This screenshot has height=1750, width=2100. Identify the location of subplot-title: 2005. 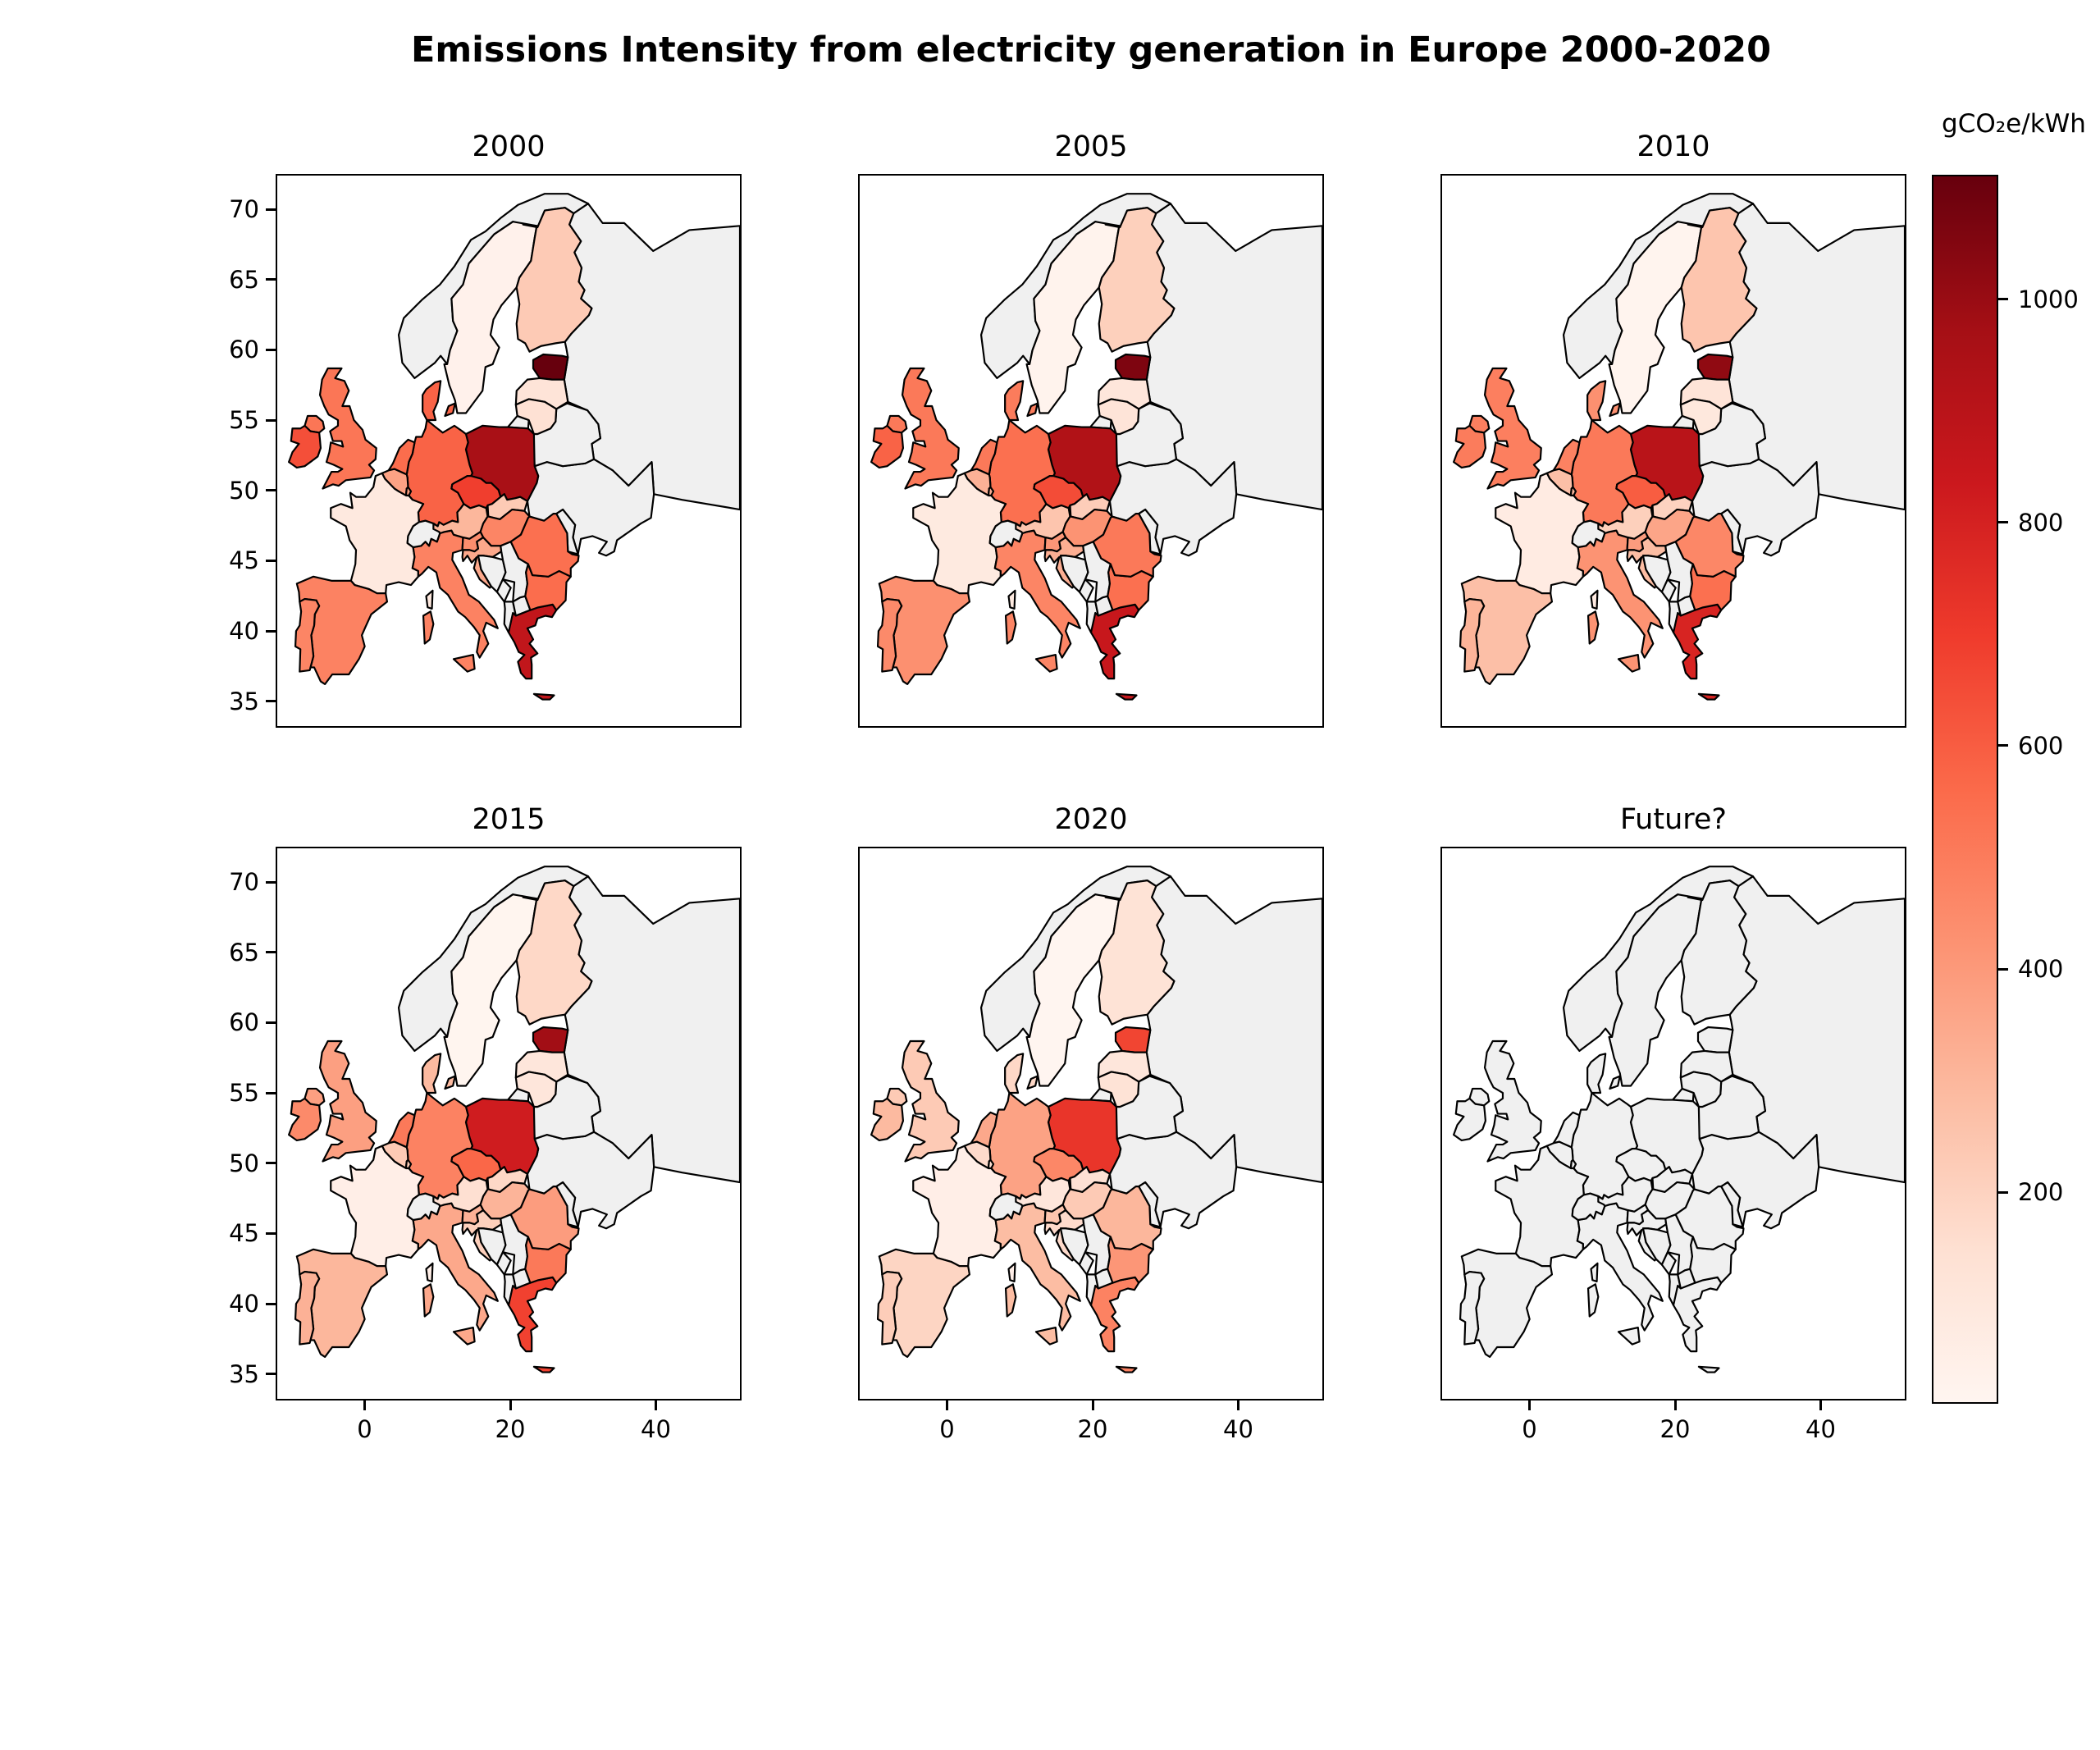
(1091, 146).